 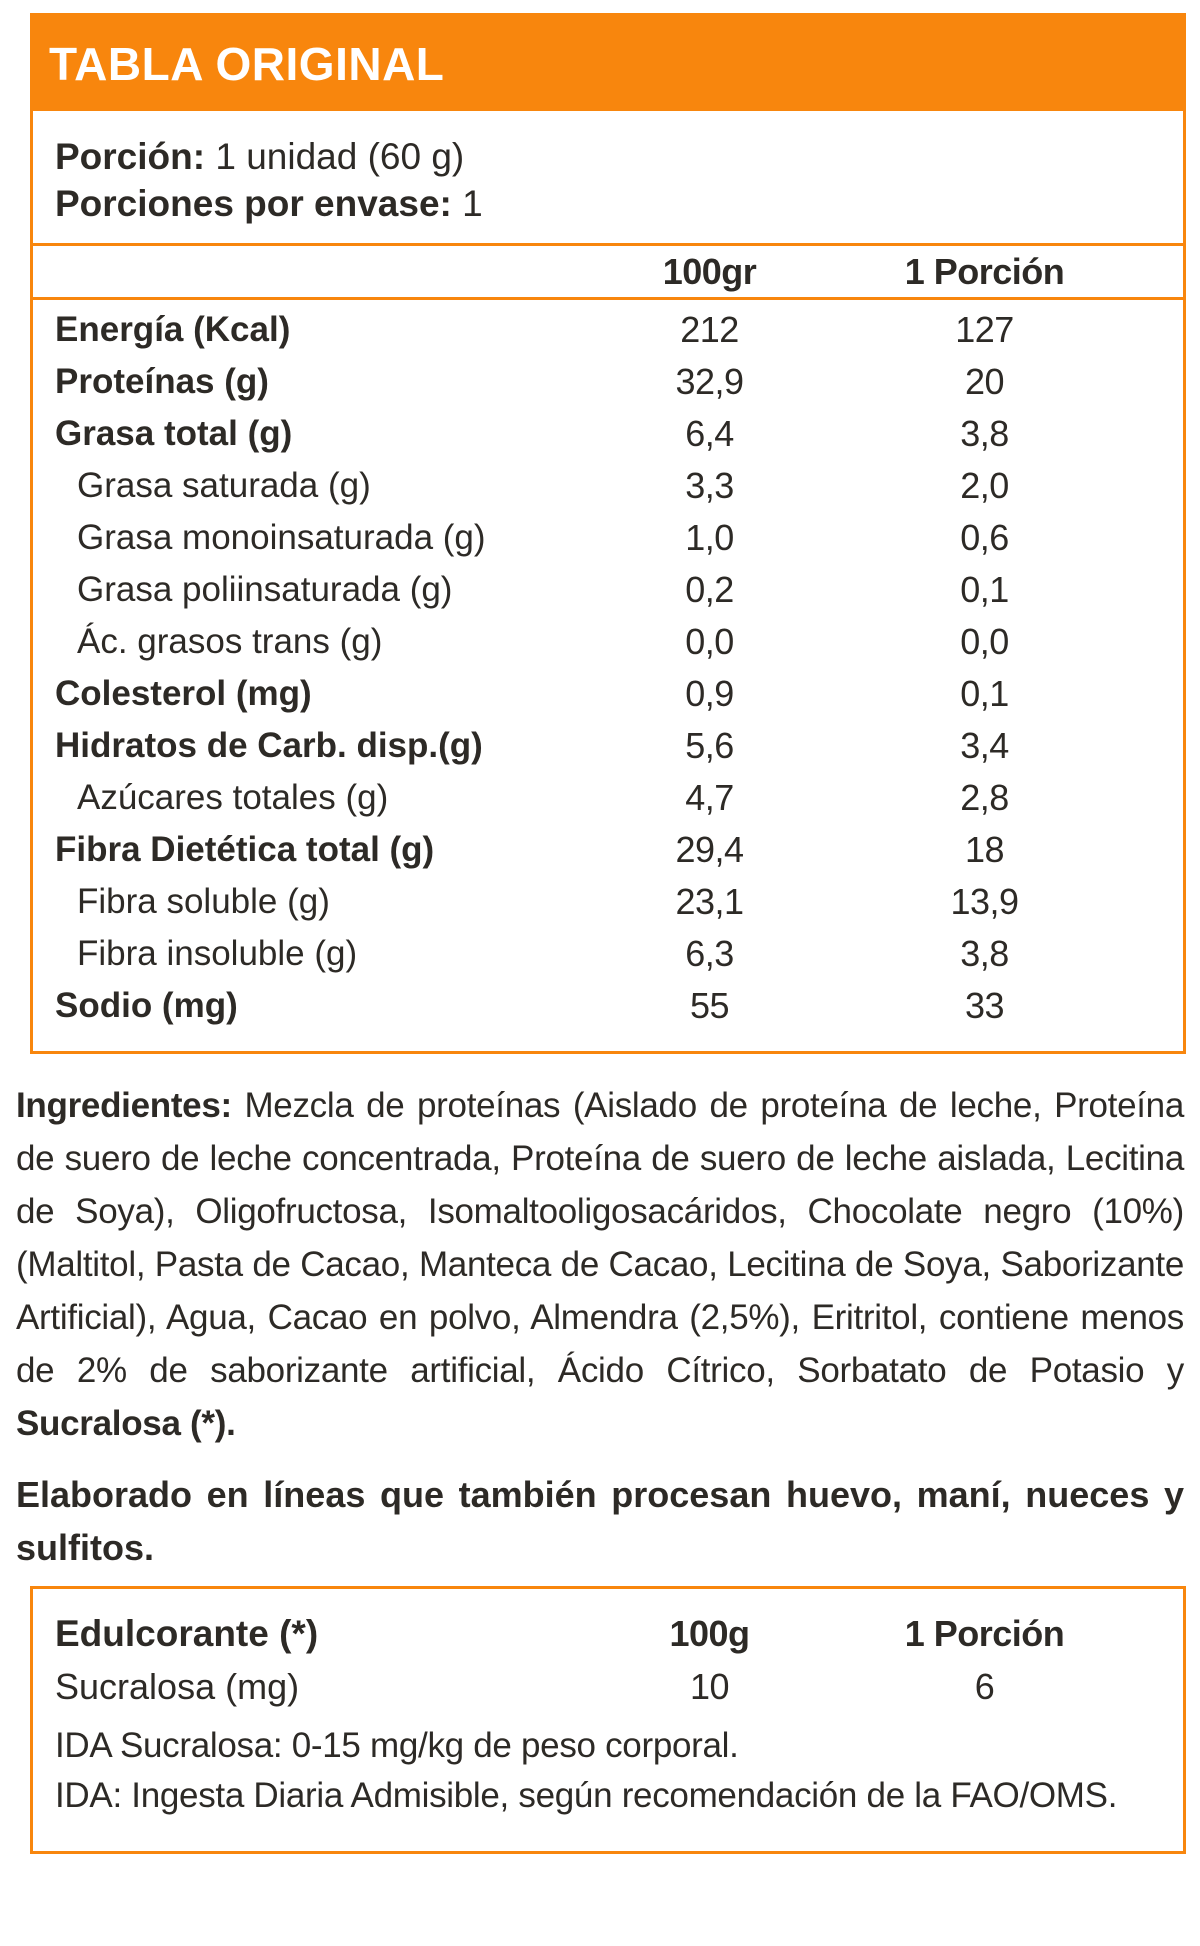 I want to click on value-per-portion: 20, so click(x=984, y=381).